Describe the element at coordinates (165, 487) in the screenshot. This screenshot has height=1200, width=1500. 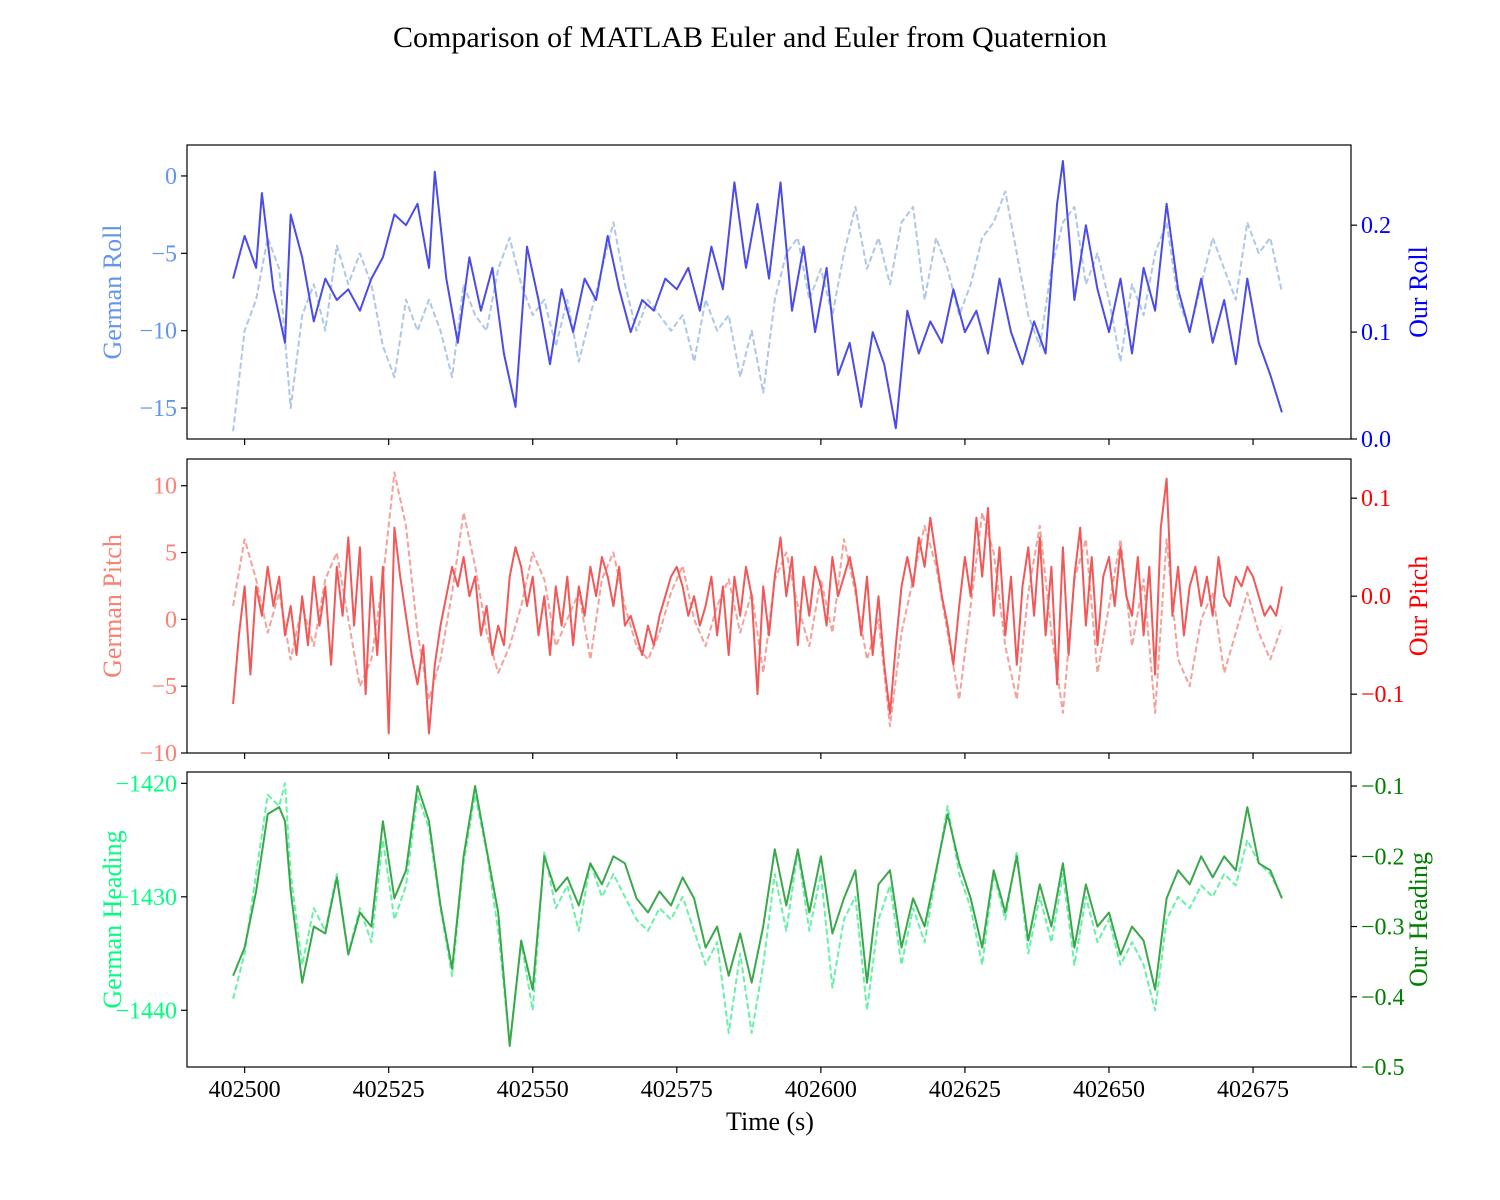
I see `pitch-left-y-tick-label: 10` at that location.